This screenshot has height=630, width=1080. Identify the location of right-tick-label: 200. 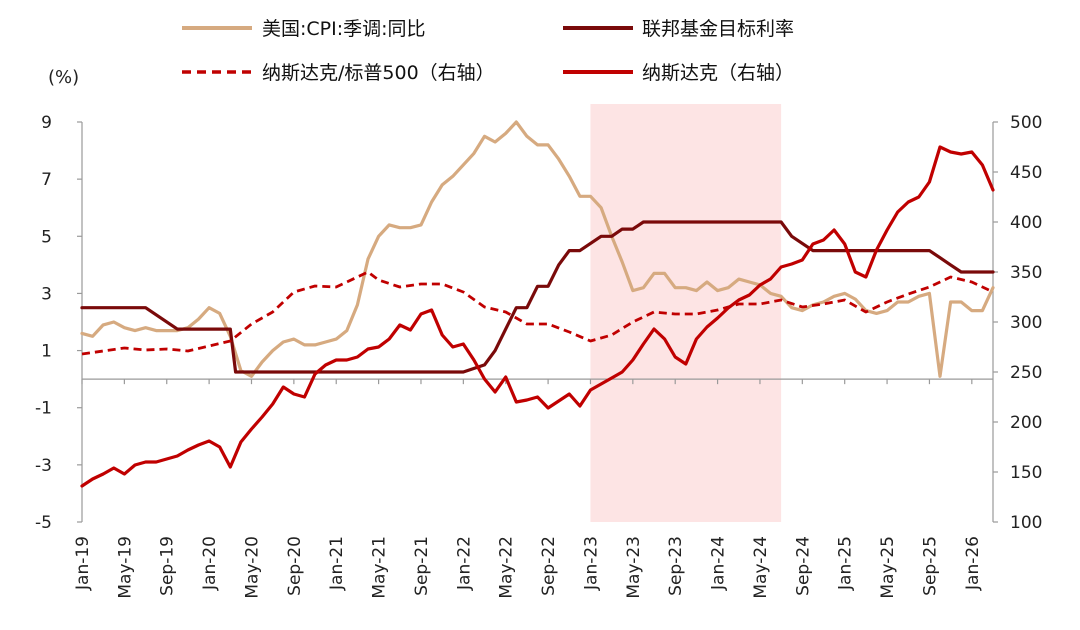
(1026, 423).